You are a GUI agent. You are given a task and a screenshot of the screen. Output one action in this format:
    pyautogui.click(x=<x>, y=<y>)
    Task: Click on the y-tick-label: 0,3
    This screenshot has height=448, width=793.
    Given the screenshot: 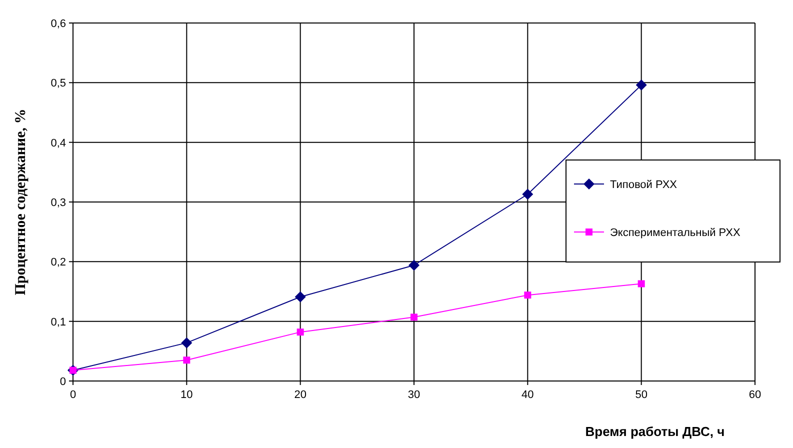 What is the action you would take?
    pyautogui.click(x=58, y=203)
    